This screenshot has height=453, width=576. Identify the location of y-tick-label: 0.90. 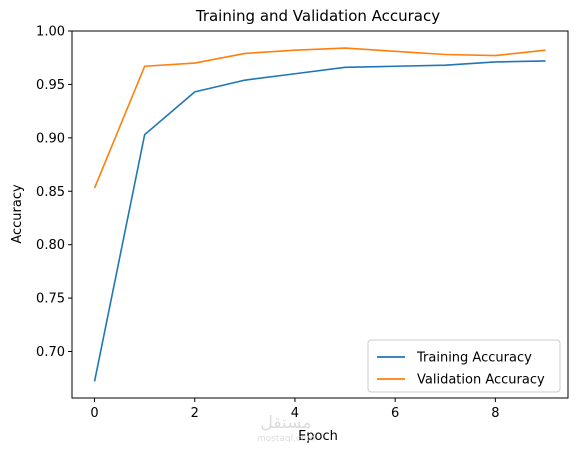
(50, 138).